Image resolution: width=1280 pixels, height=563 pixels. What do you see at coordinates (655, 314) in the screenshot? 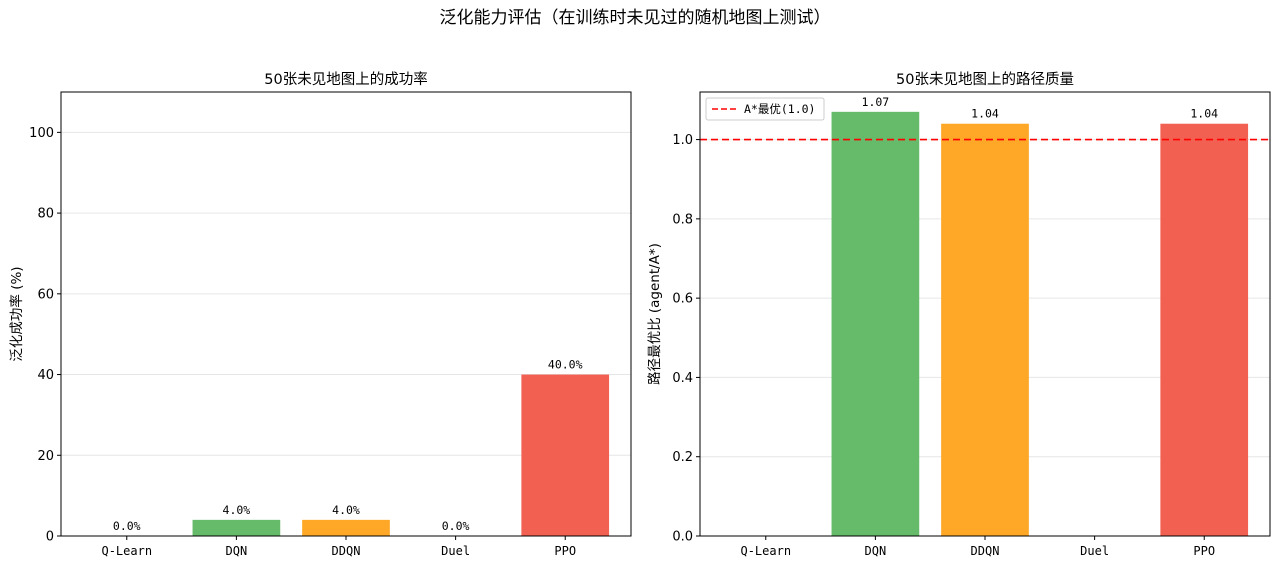
I see `path-quality-y-axis-label: 路径最优比 (agent/A*)` at bounding box center [655, 314].